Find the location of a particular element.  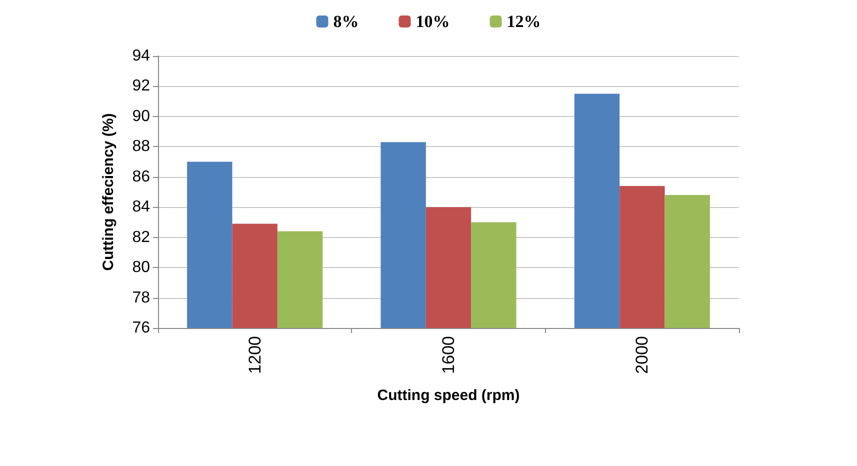

y-tick-label: 90 is located at coordinates (141, 116).